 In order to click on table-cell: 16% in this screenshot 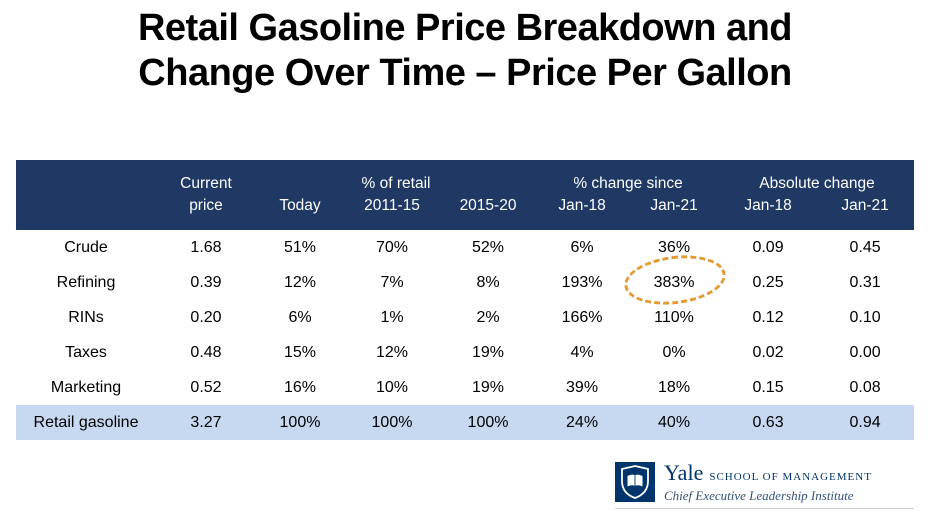, I will do `click(300, 387)`.